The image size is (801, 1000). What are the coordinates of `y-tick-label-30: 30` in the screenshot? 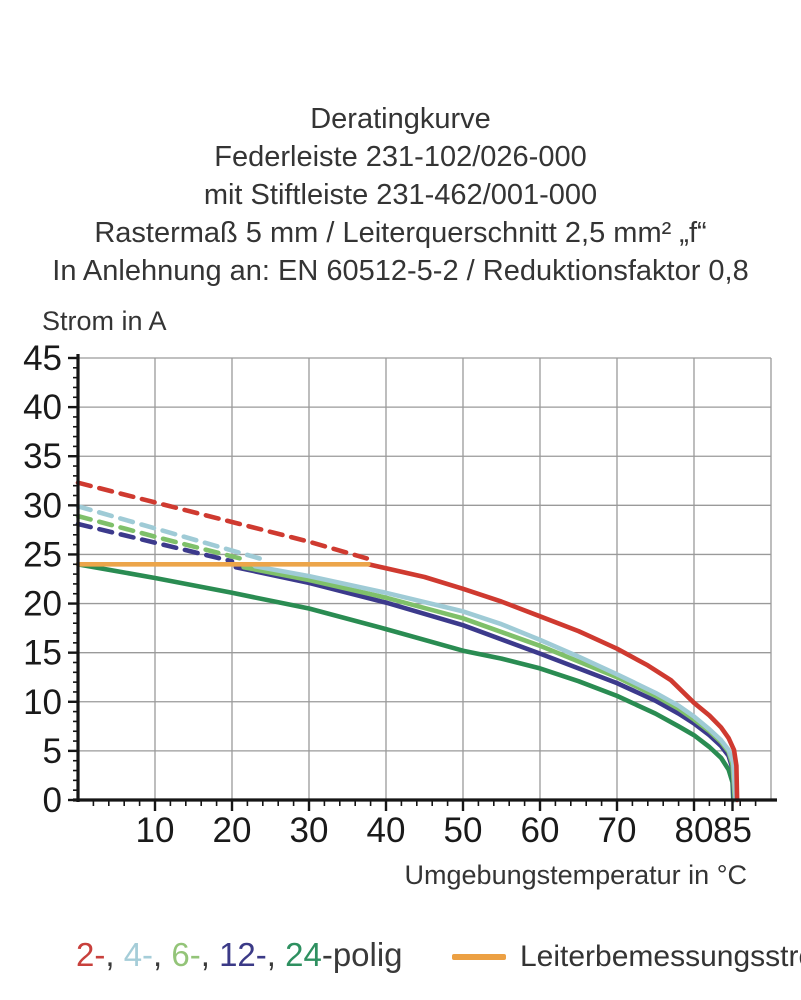 It's located at (42, 505).